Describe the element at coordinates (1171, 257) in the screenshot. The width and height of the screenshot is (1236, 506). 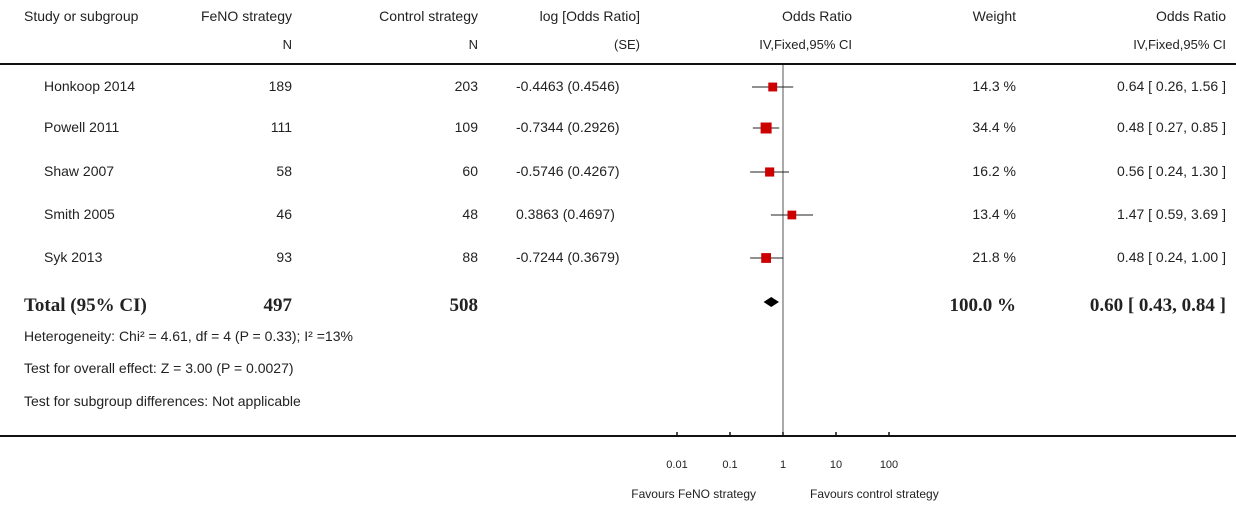
I see `study-or-ci: 0.48 [ 0.24, 1.00 ]` at that location.